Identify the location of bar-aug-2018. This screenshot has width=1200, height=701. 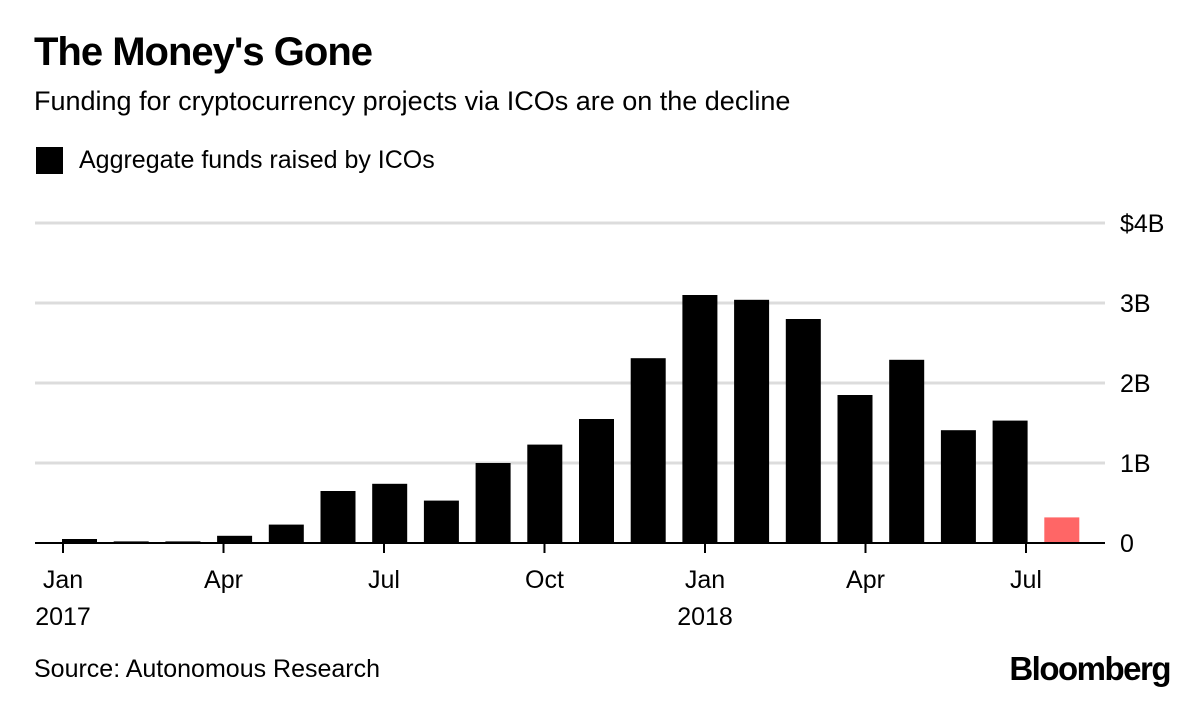
(1062, 530).